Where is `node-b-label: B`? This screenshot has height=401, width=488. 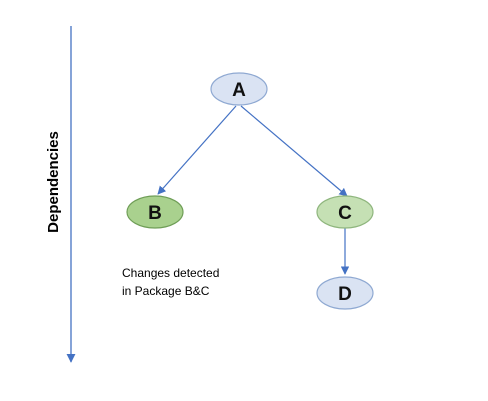 node-b-label: B is located at coordinates (155, 213).